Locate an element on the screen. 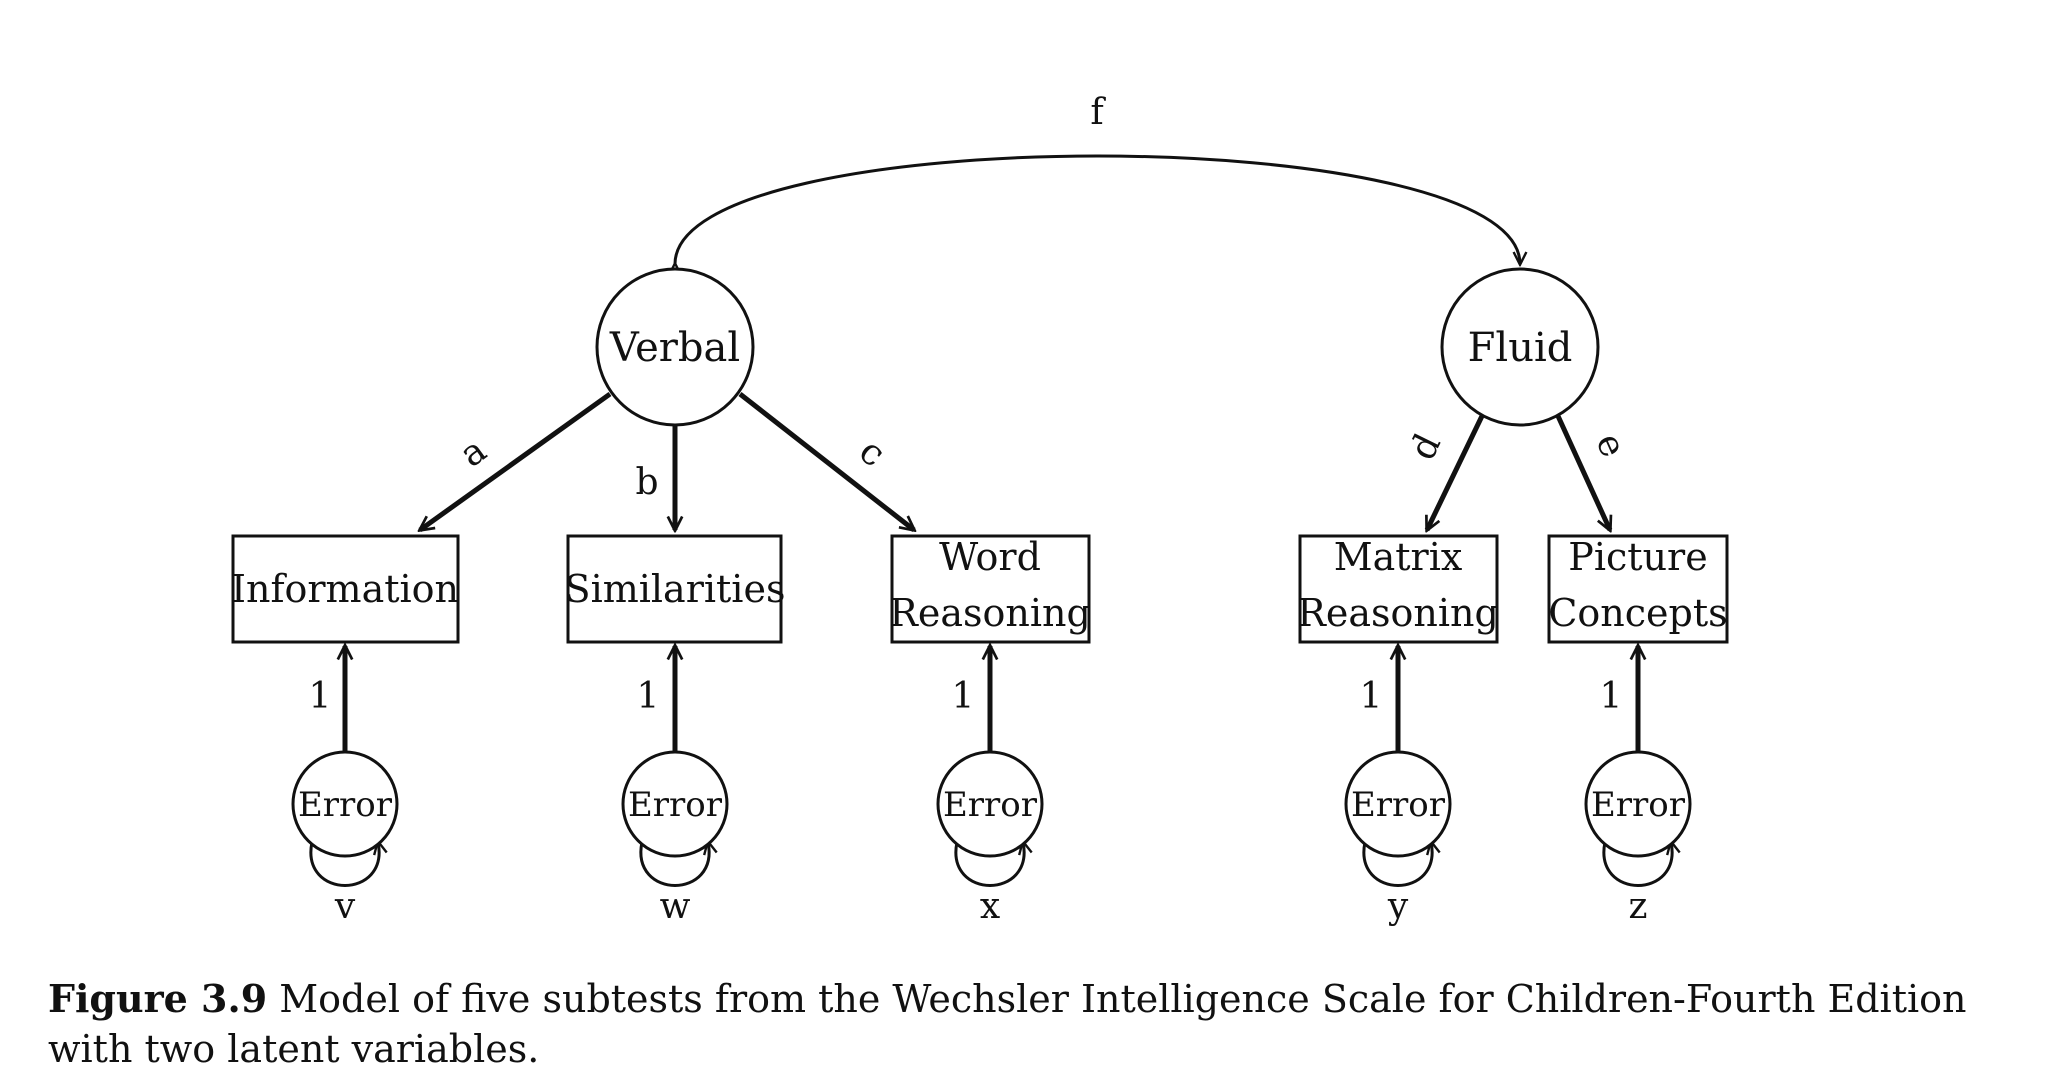 This screenshot has height=1084, width=2072. error-circle-matrix-reasoning is located at coordinates (1398, 804).